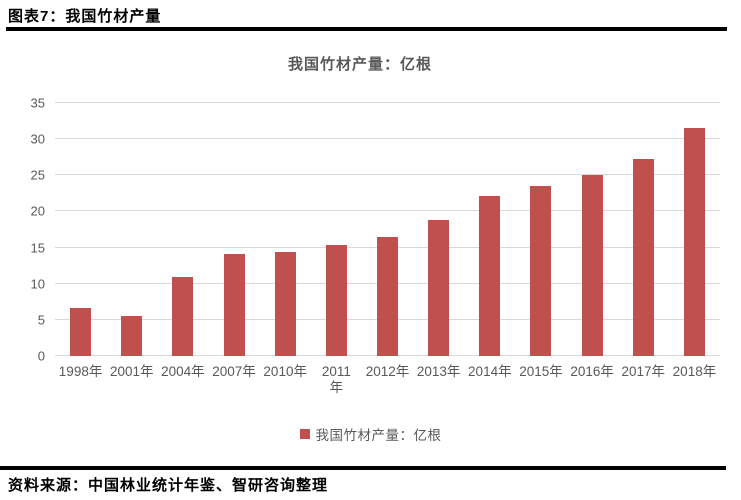 Image resolution: width=741 pixels, height=500 pixels. I want to click on y-tick-label: 35, so click(37, 103).